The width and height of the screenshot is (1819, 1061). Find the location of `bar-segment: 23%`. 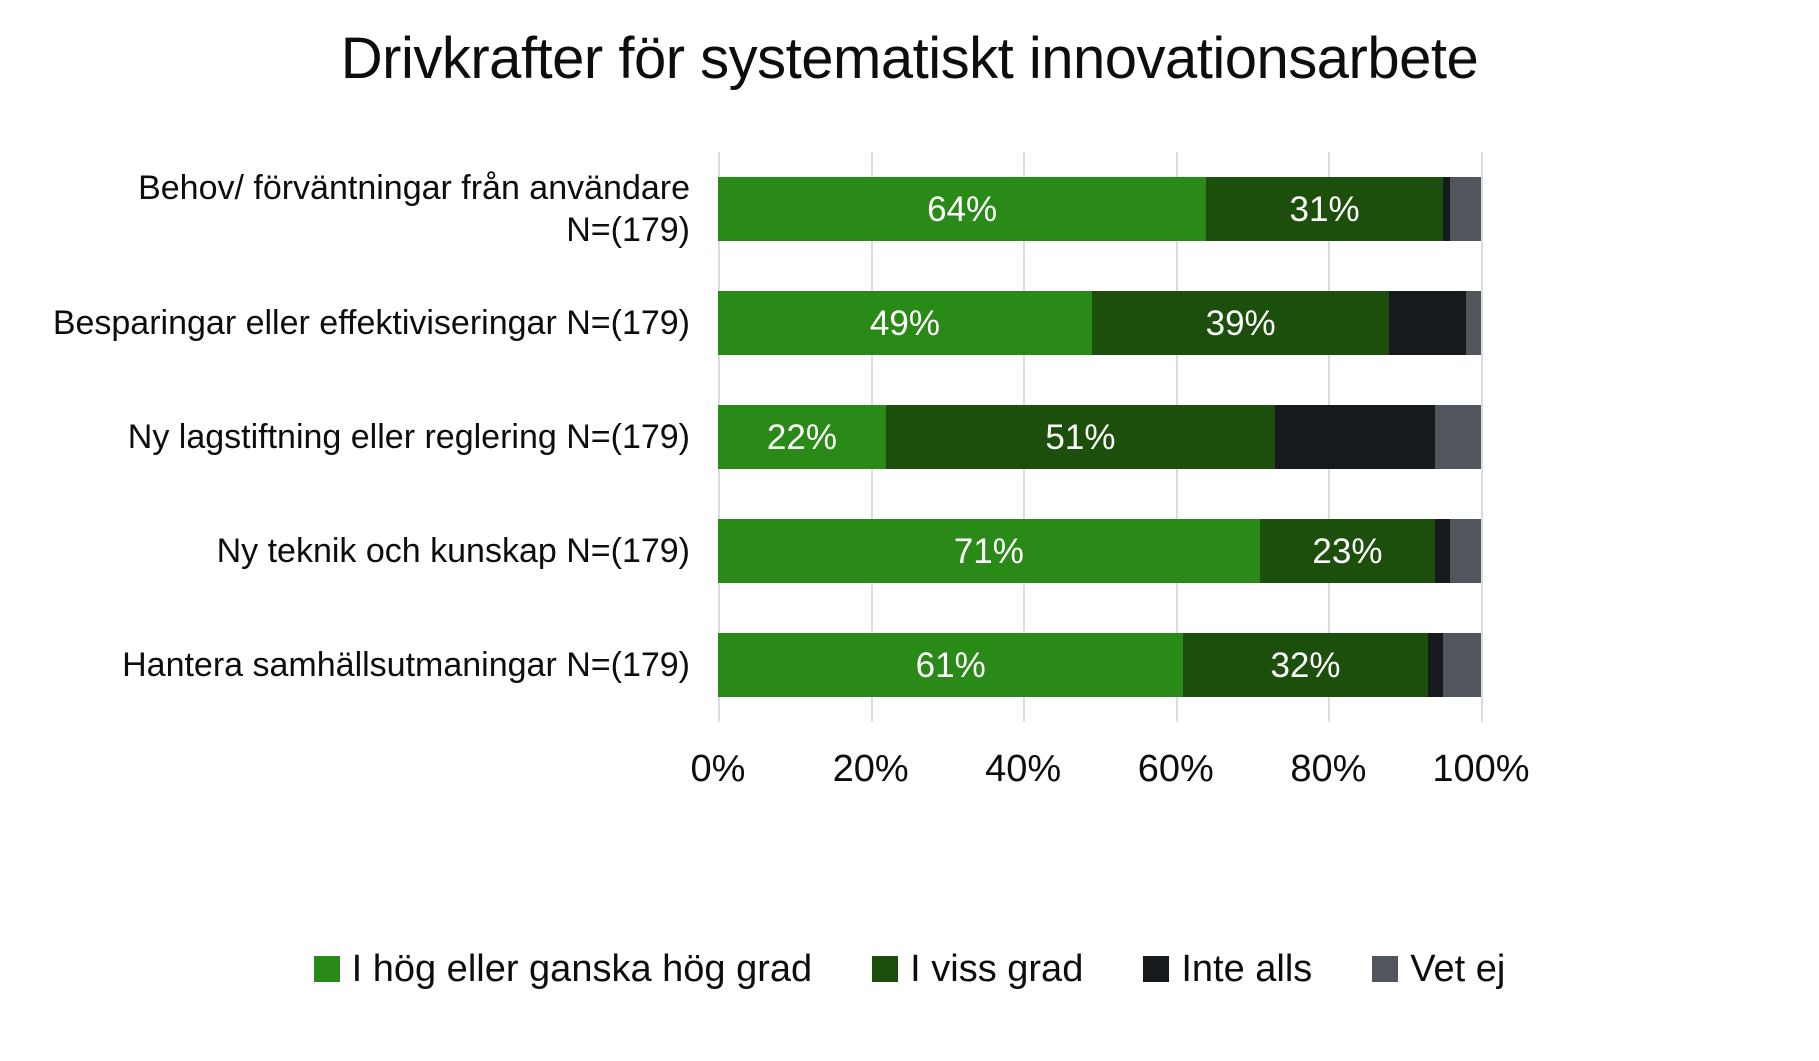

bar-segment: 23% is located at coordinates (1347, 551).